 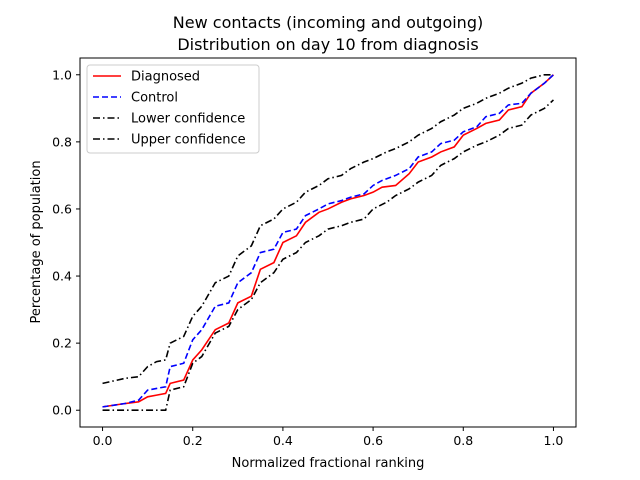 What do you see at coordinates (103, 440) in the screenshot?
I see `x-tick-label: 0.0` at bounding box center [103, 440].